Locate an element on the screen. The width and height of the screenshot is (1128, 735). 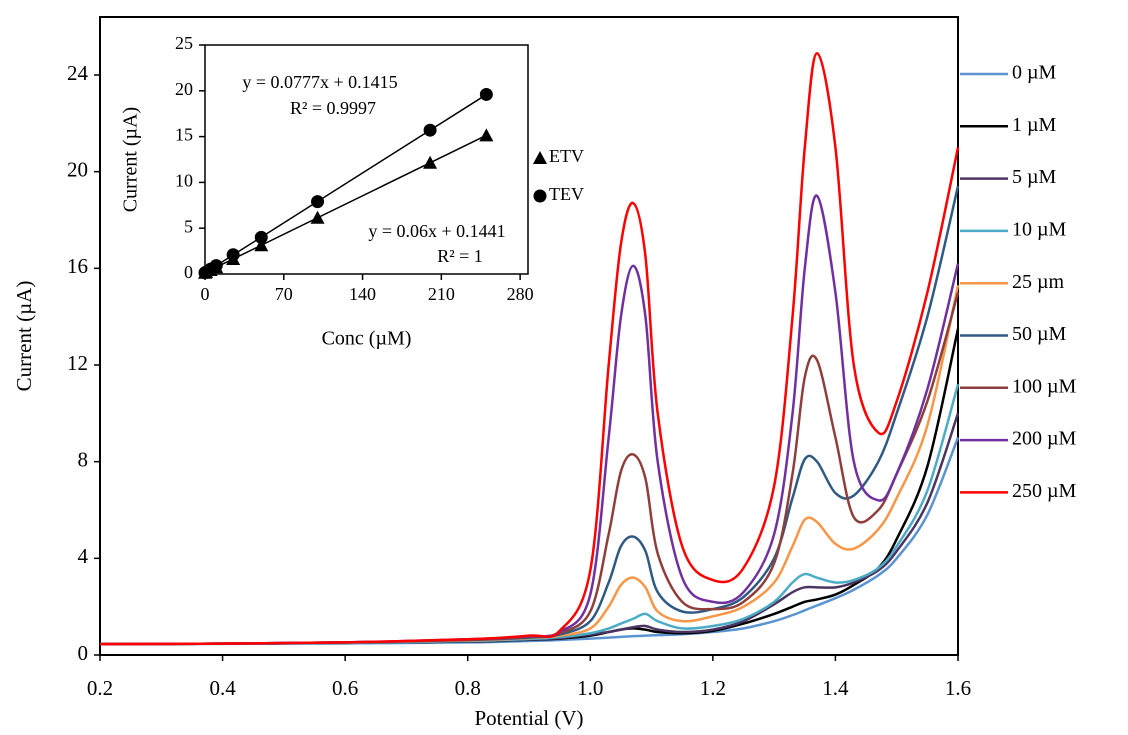
annotation: y = 0.06x + 0.1441 is located at coordinates (436, 231).